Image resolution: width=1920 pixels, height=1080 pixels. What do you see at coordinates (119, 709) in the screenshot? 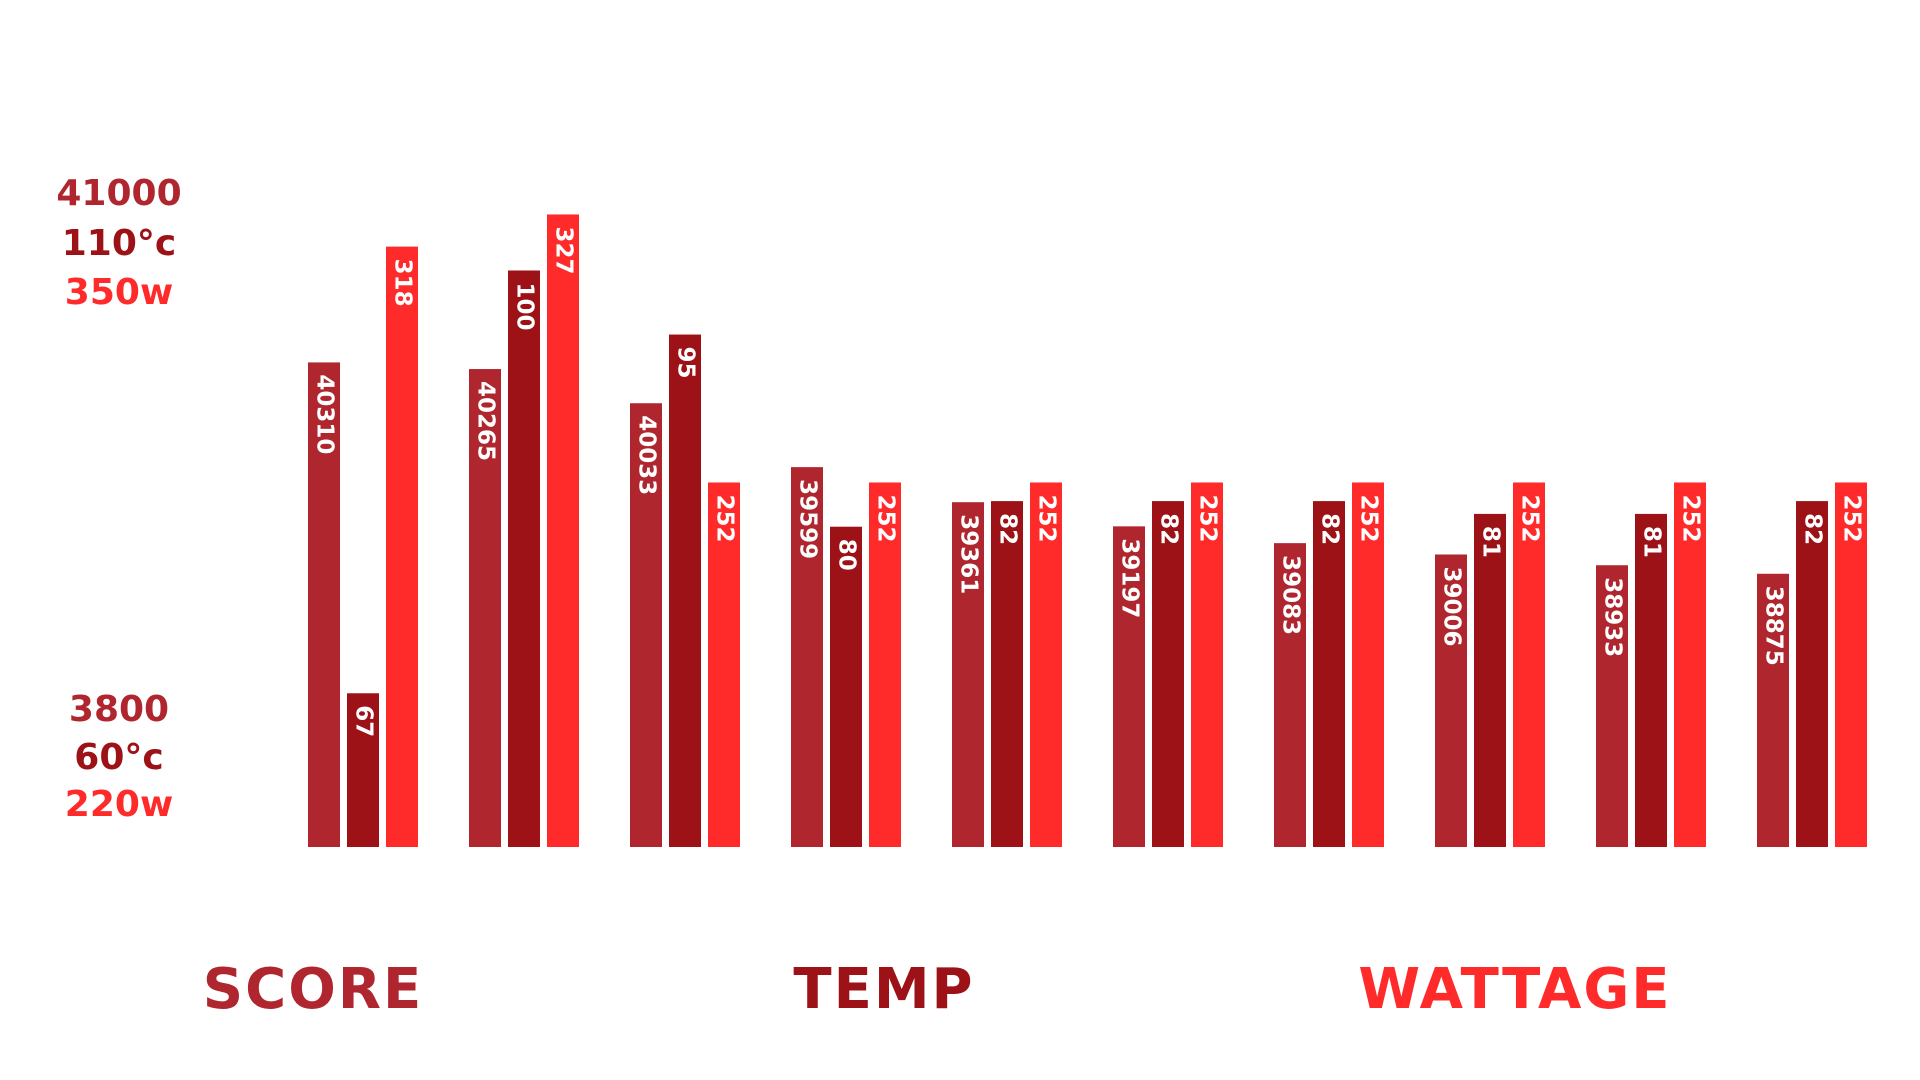
I see `axis-label: 3800` at bounding box center [119, 709].